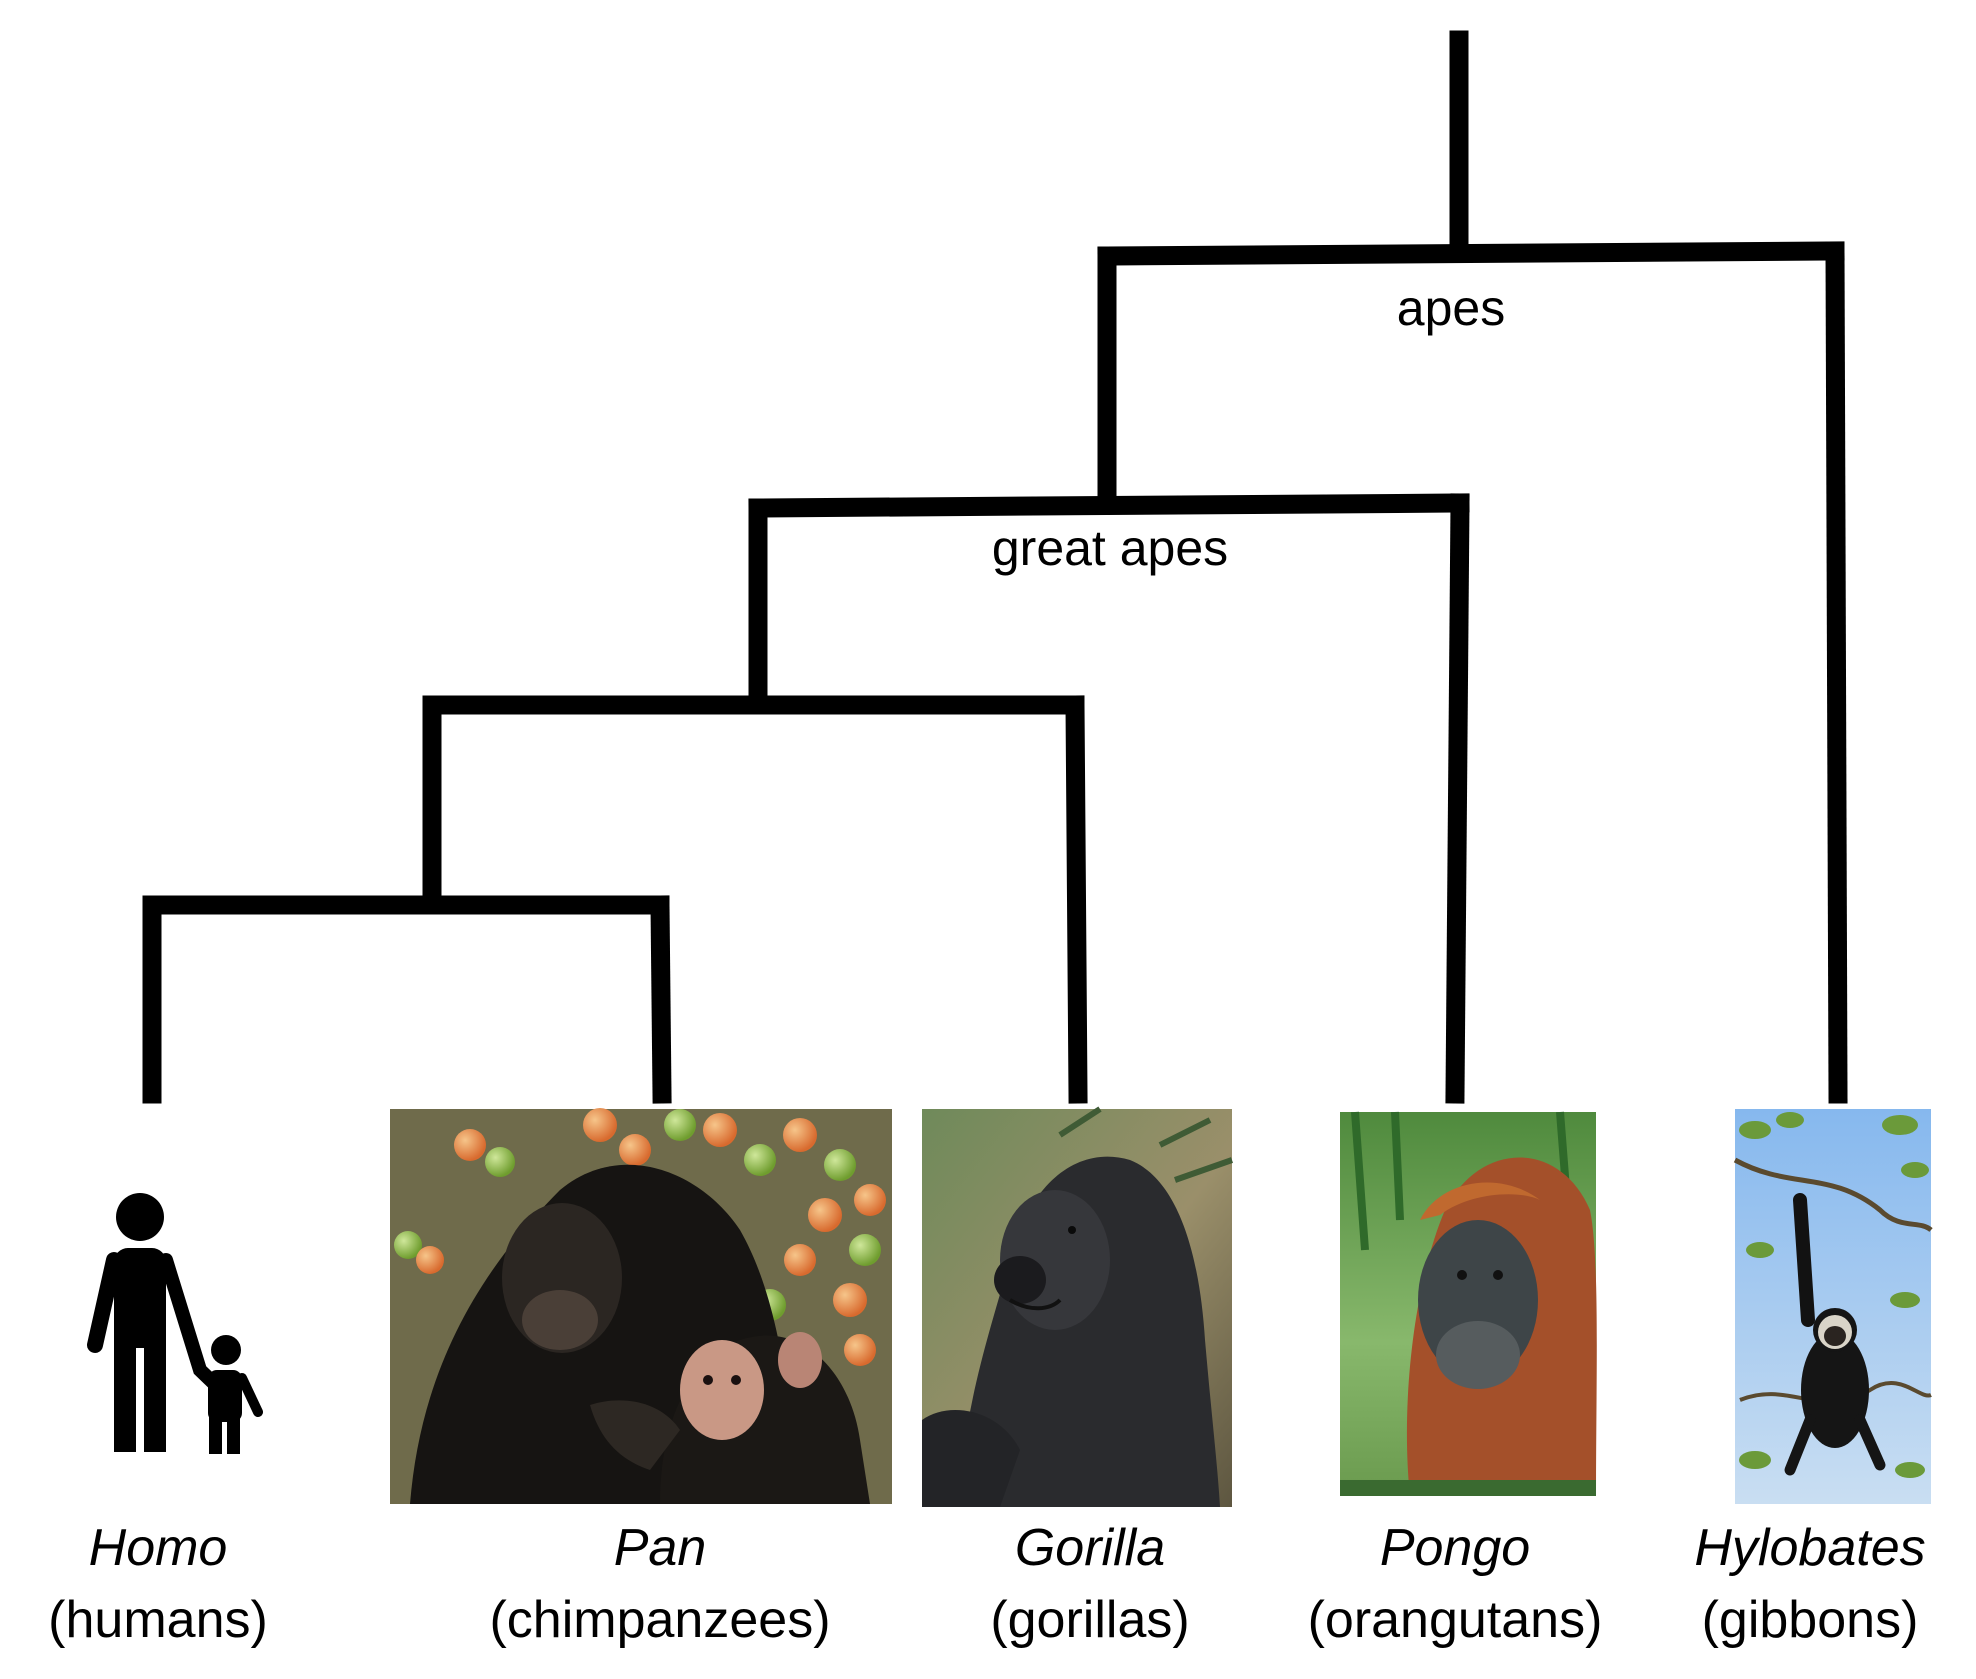 The width and height of the screenshot is (1976, 1679). What do you see at coordinates (175, 1323) in the screenshot?
I see `human-parent-child-icon` at bounding box center [175, 1323].